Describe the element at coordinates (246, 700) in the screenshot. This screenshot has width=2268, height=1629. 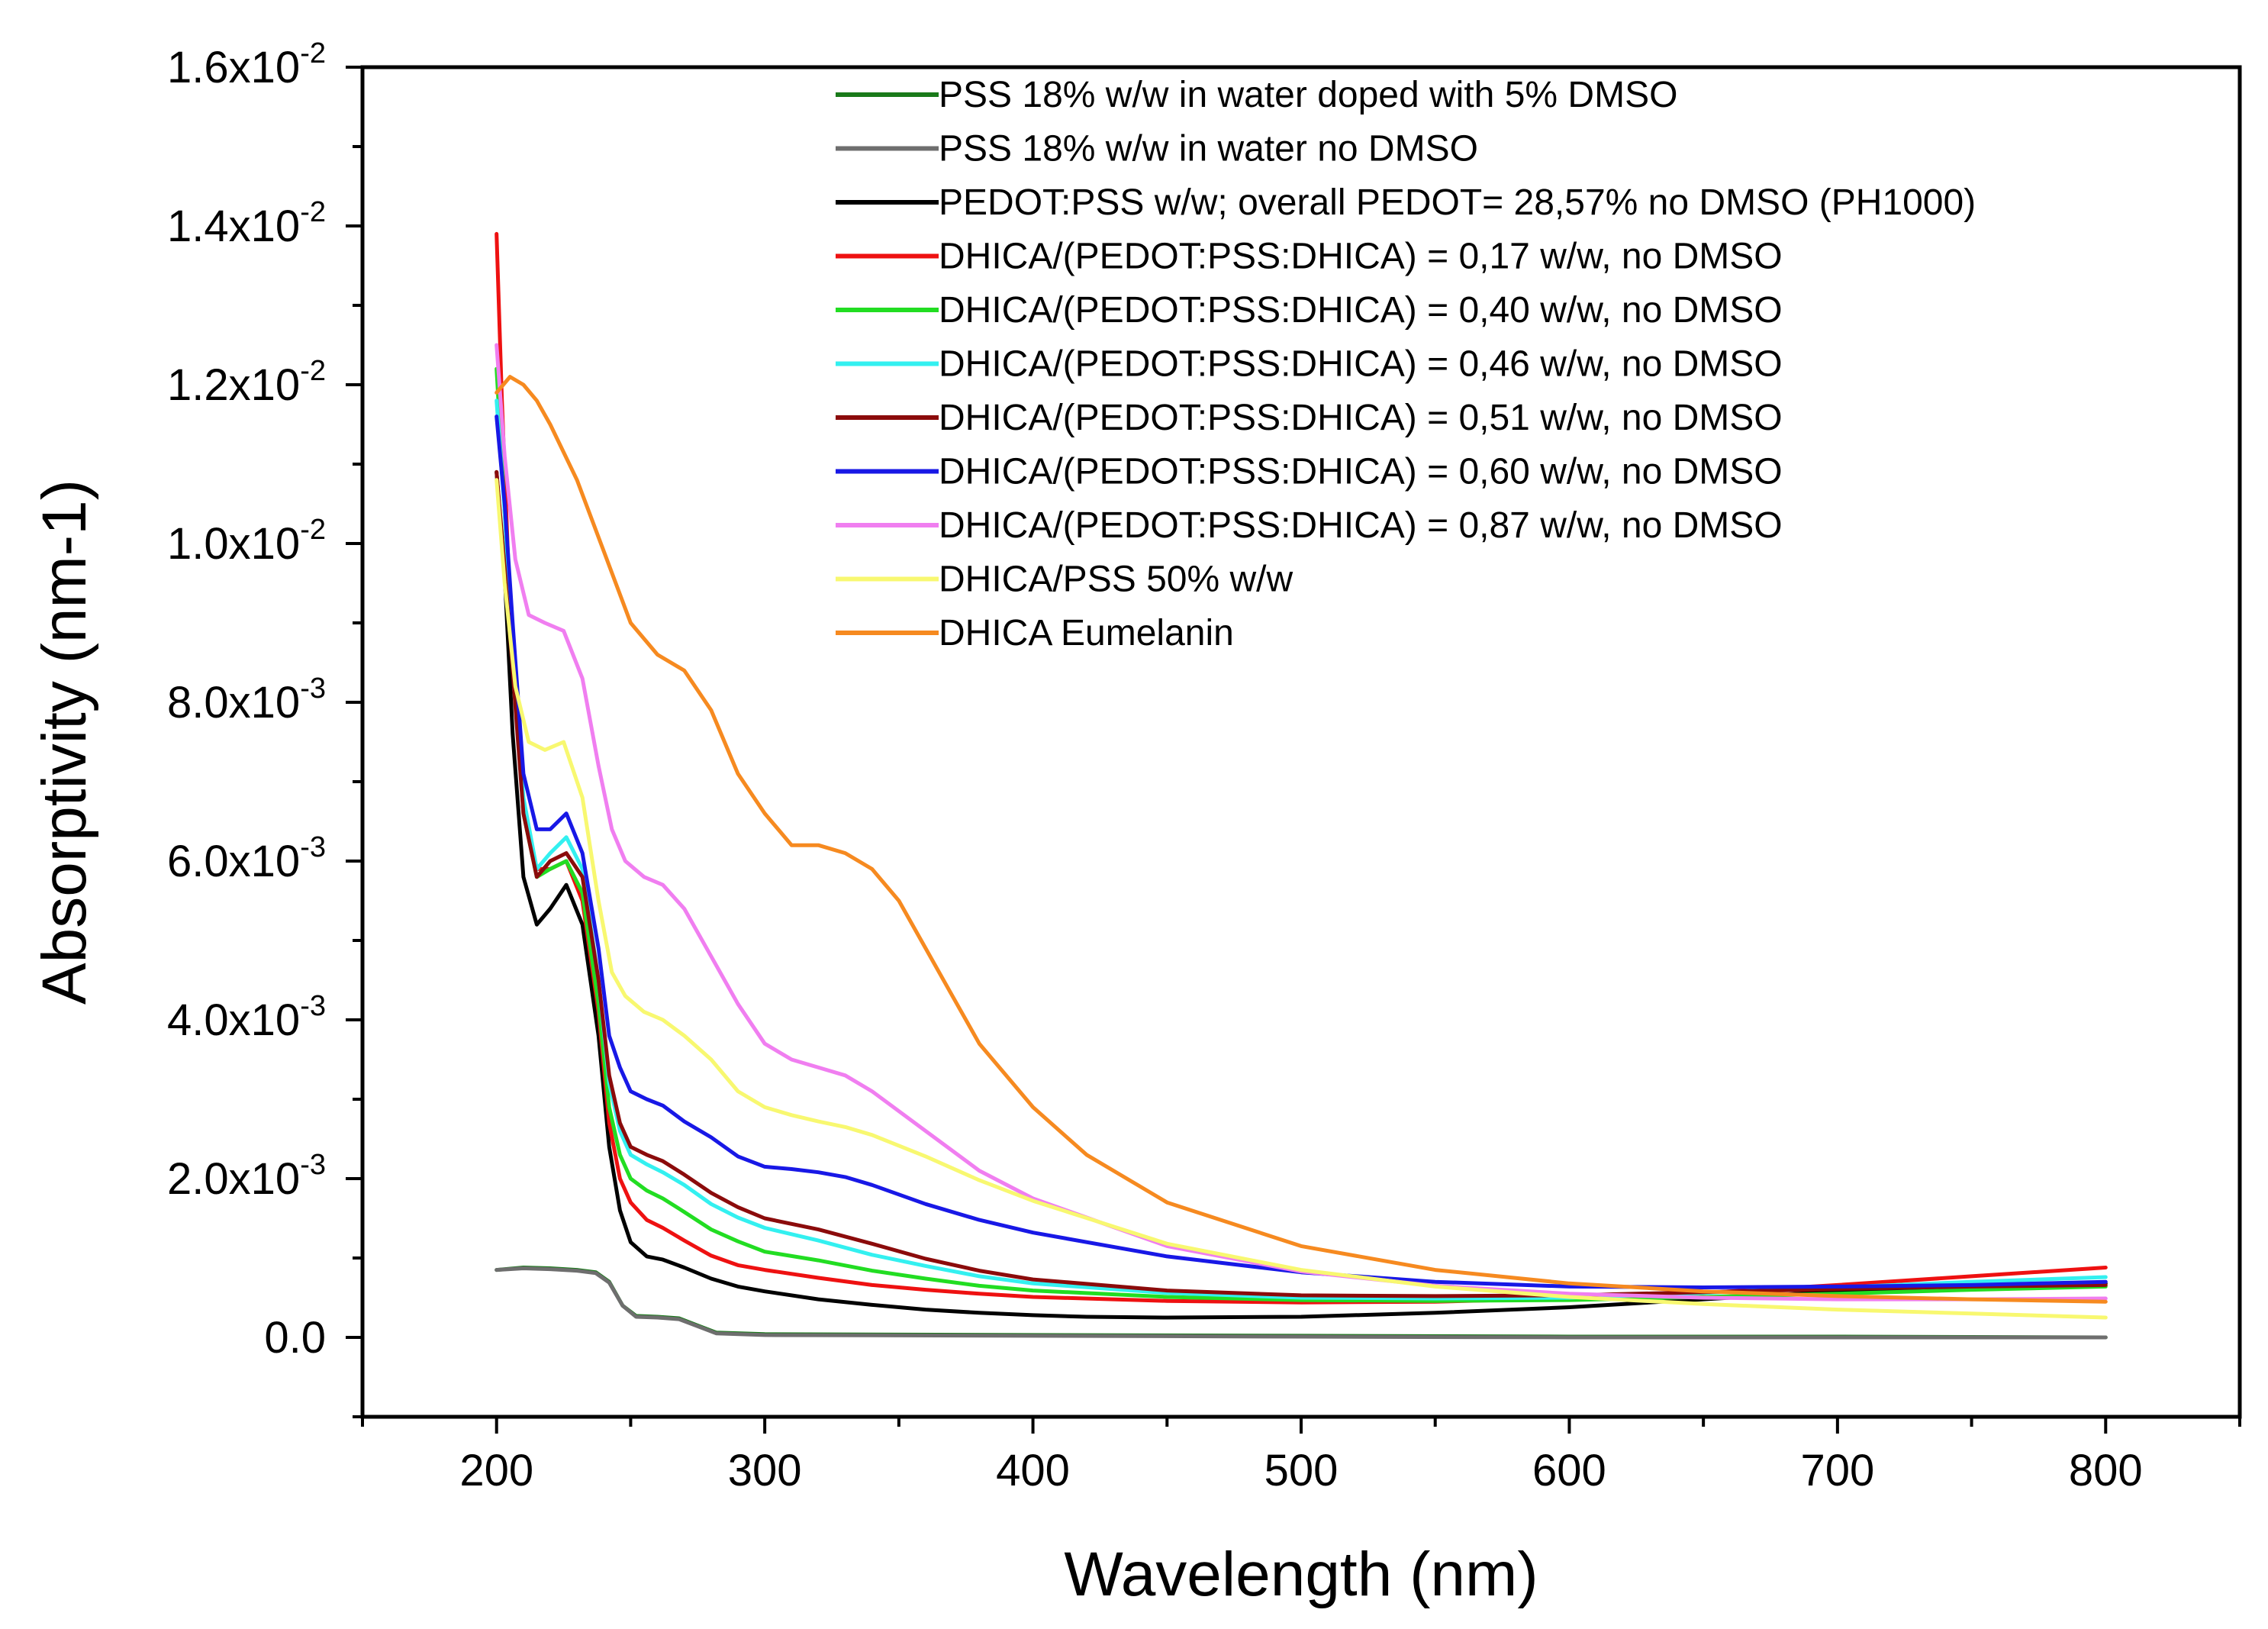
I see `y-tick-label: 8.0x10⁻³` at that location.